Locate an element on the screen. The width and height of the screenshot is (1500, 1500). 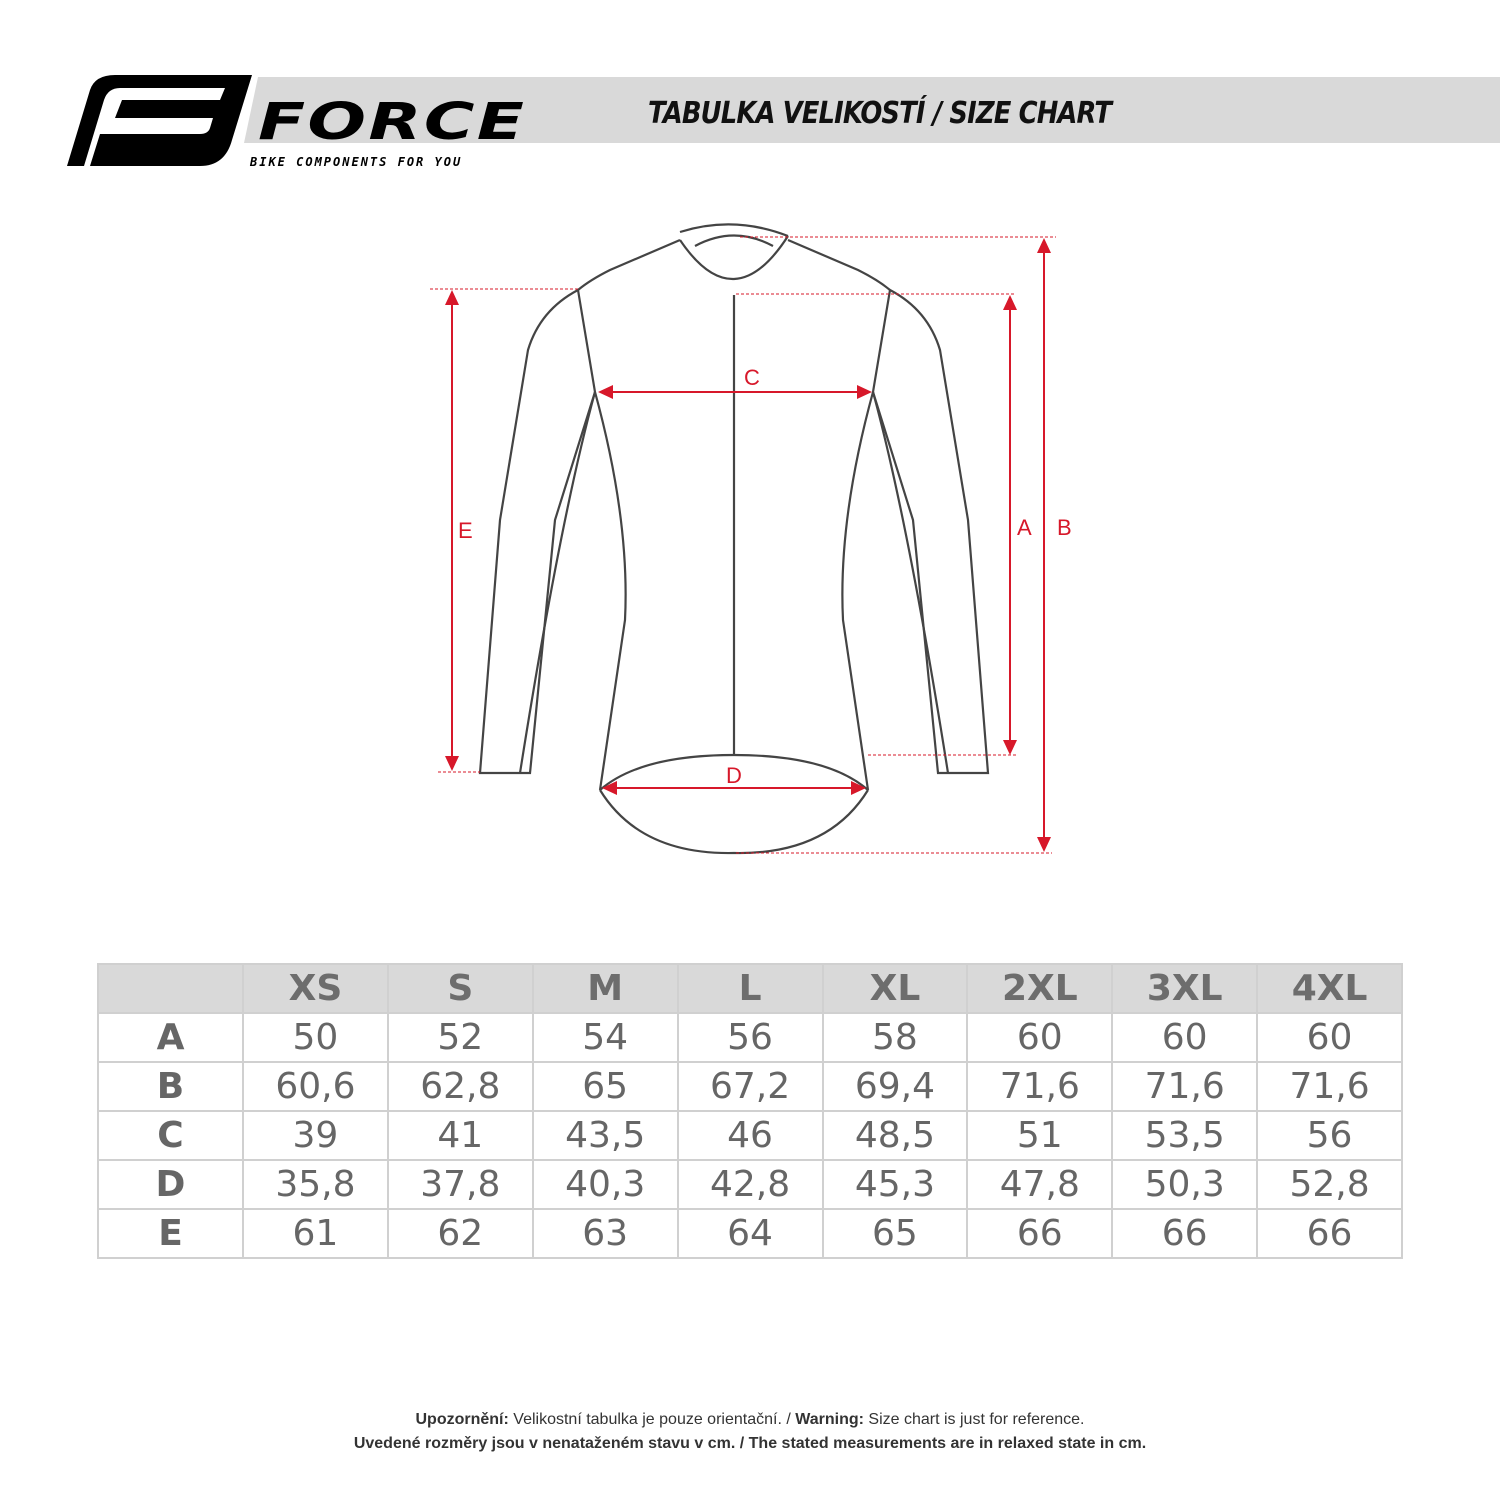
value-cell: 39 is located at coordinates (315, 1135).